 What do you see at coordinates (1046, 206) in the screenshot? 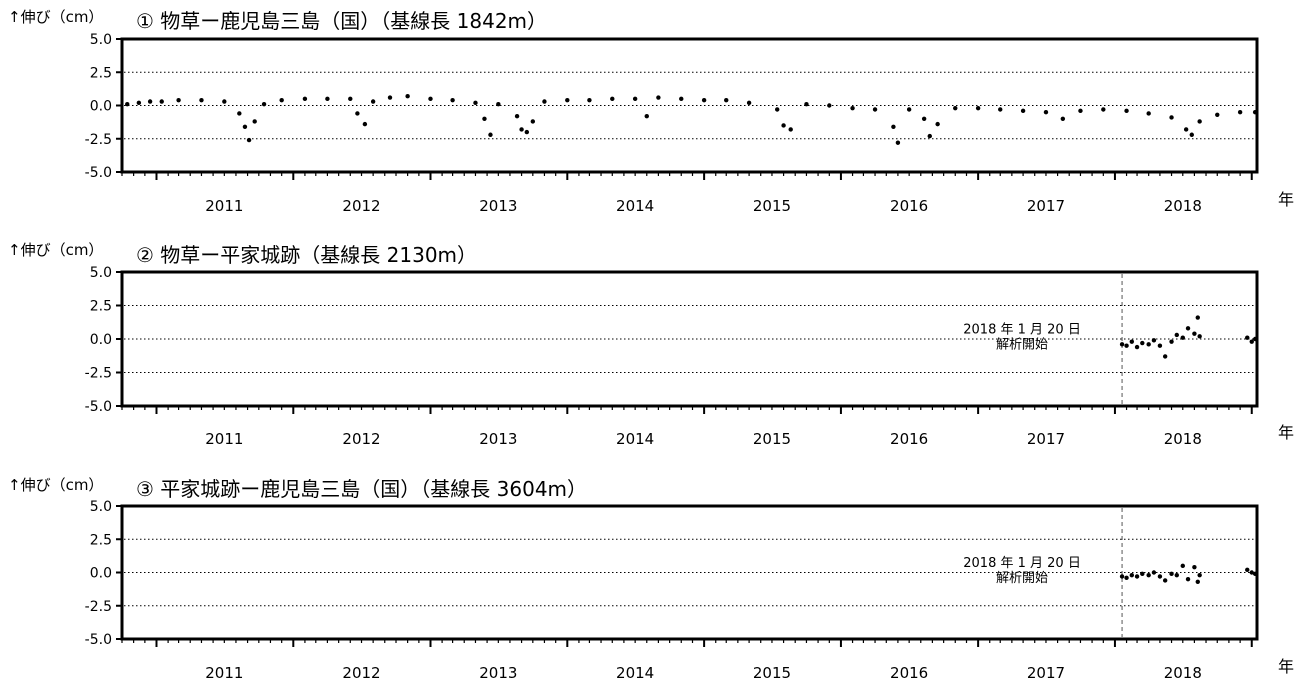
I see `x-tick-label: 2017` at bounding box center [1046, 206].